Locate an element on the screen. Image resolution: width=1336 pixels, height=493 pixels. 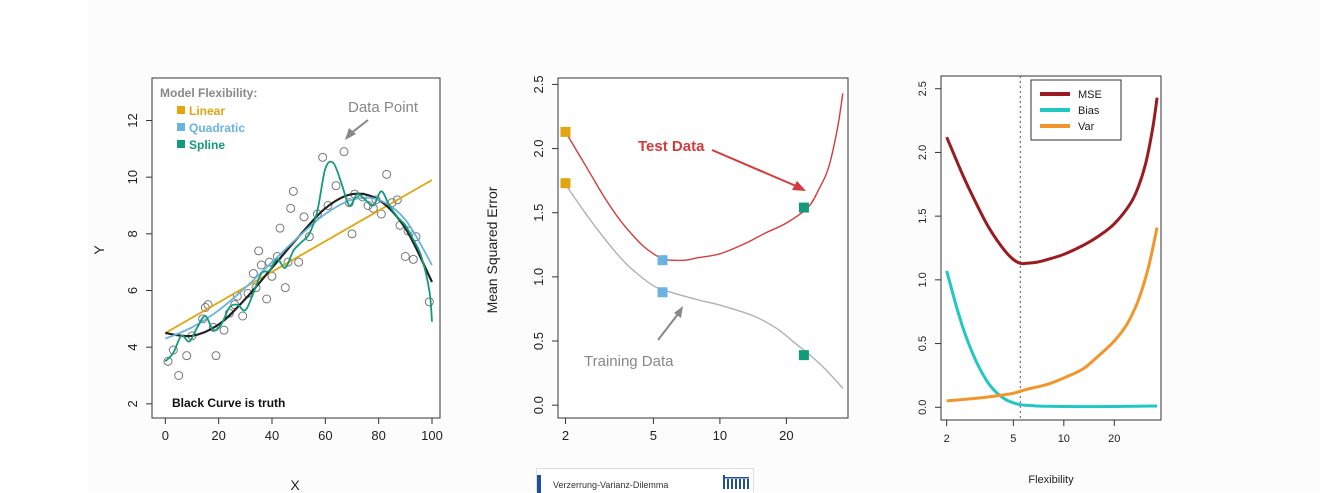
annotation-test-data: Test Data is located at coordinates (671, 146).